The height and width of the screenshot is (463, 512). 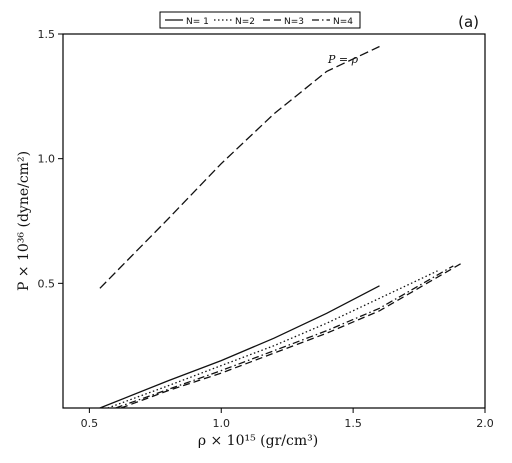 What do you see at coordinates (47, 159) in the screenshot?
I see `y-tick-label: 1.0` at bounding box center [47, 159].